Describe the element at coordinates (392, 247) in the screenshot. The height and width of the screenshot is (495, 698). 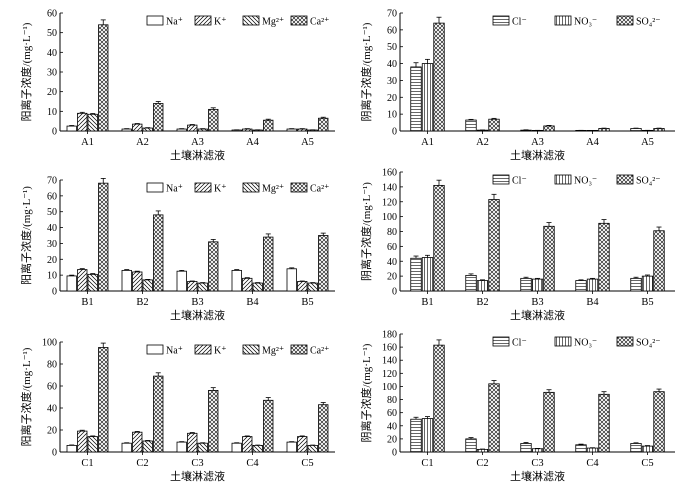
I see `y-tick-label: 60` at that location.